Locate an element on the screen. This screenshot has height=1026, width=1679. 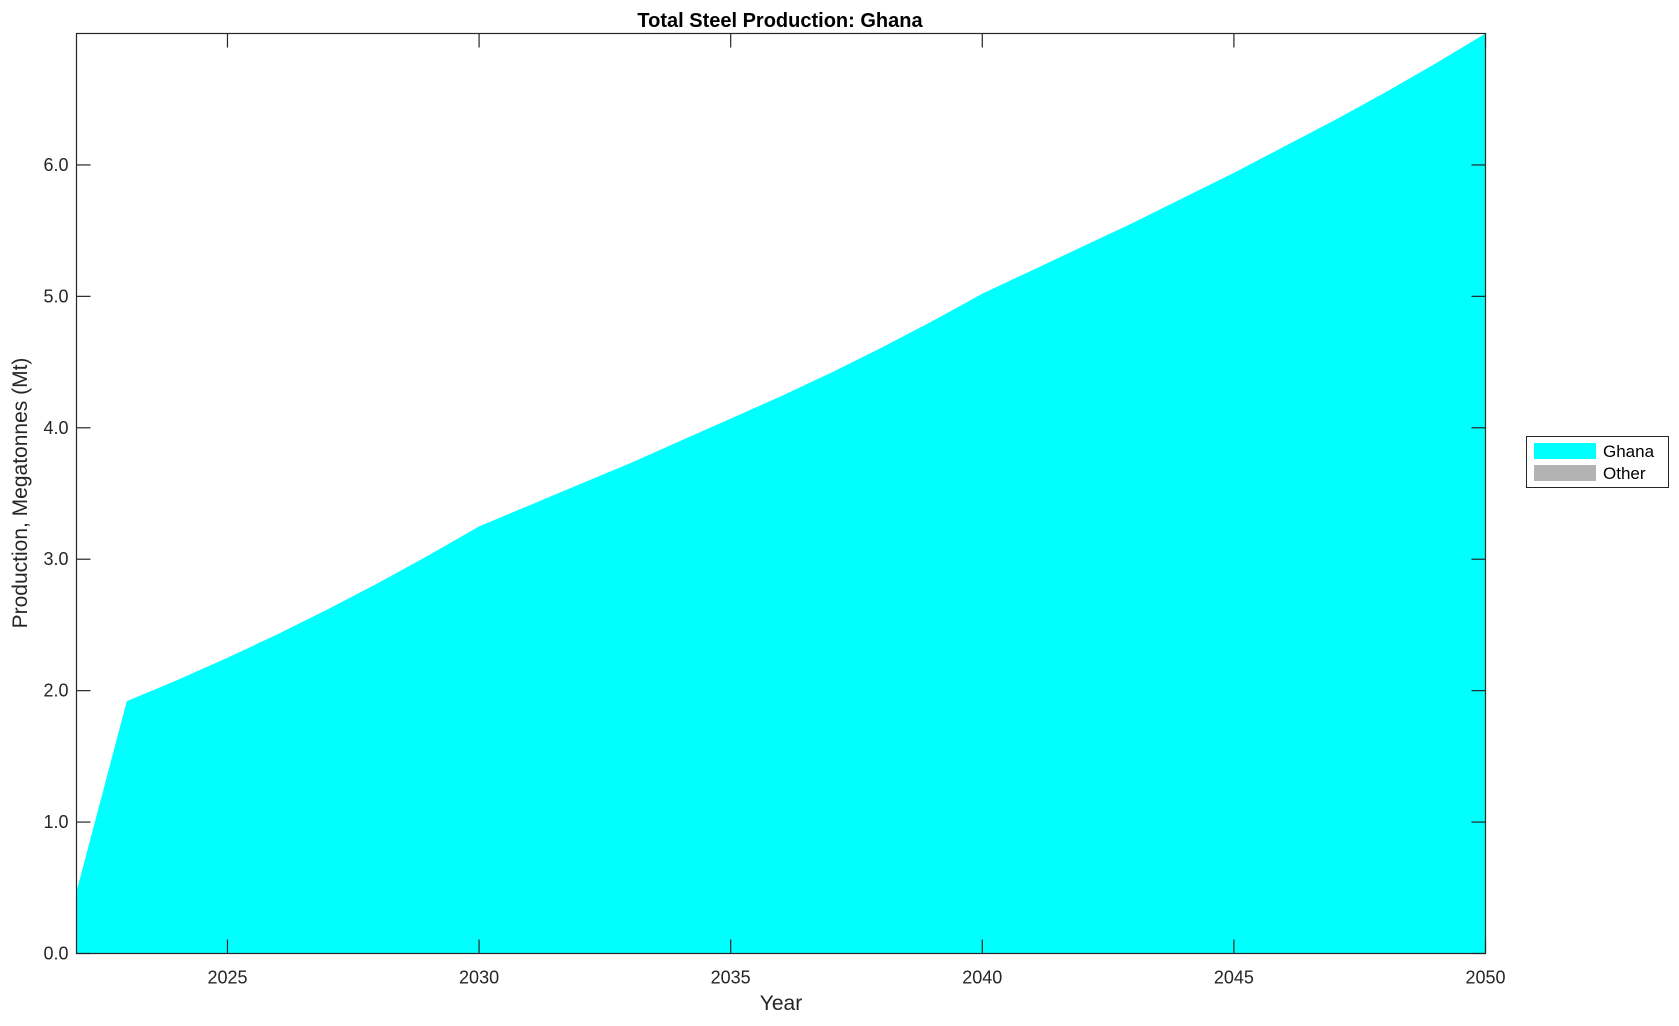
legend: Ghana Other is located at coordinates (1597, 462).